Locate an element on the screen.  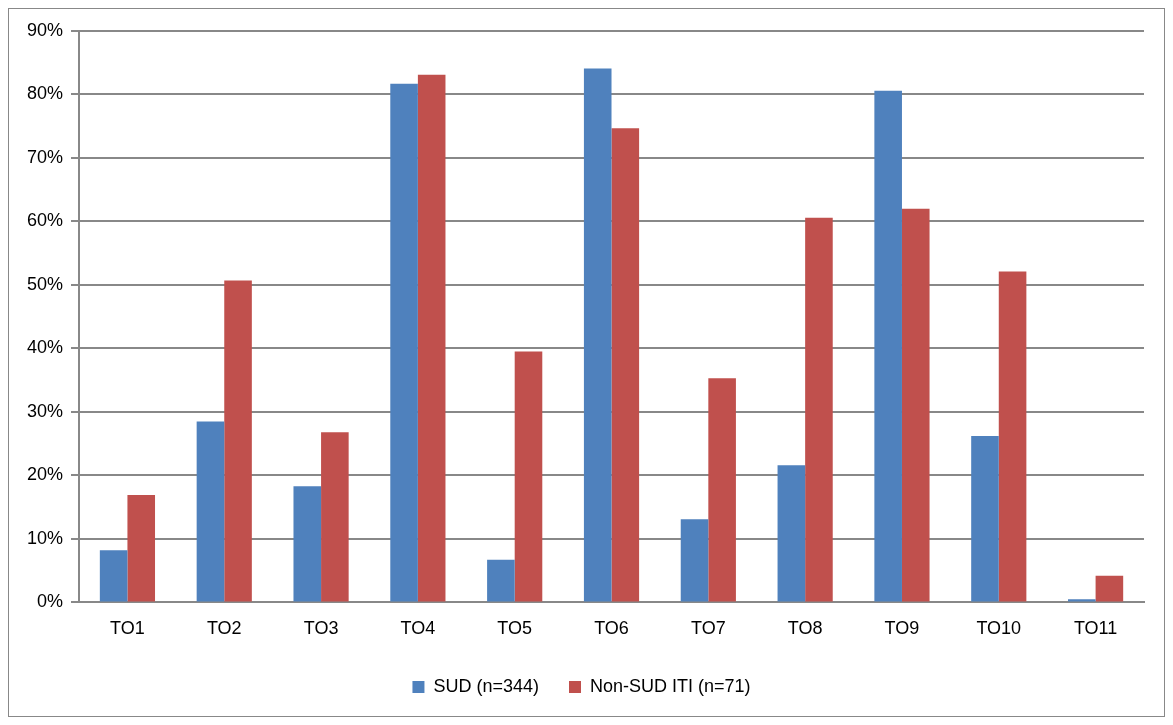
x-tick-label: TO1 is located at coordinates (127, 628).